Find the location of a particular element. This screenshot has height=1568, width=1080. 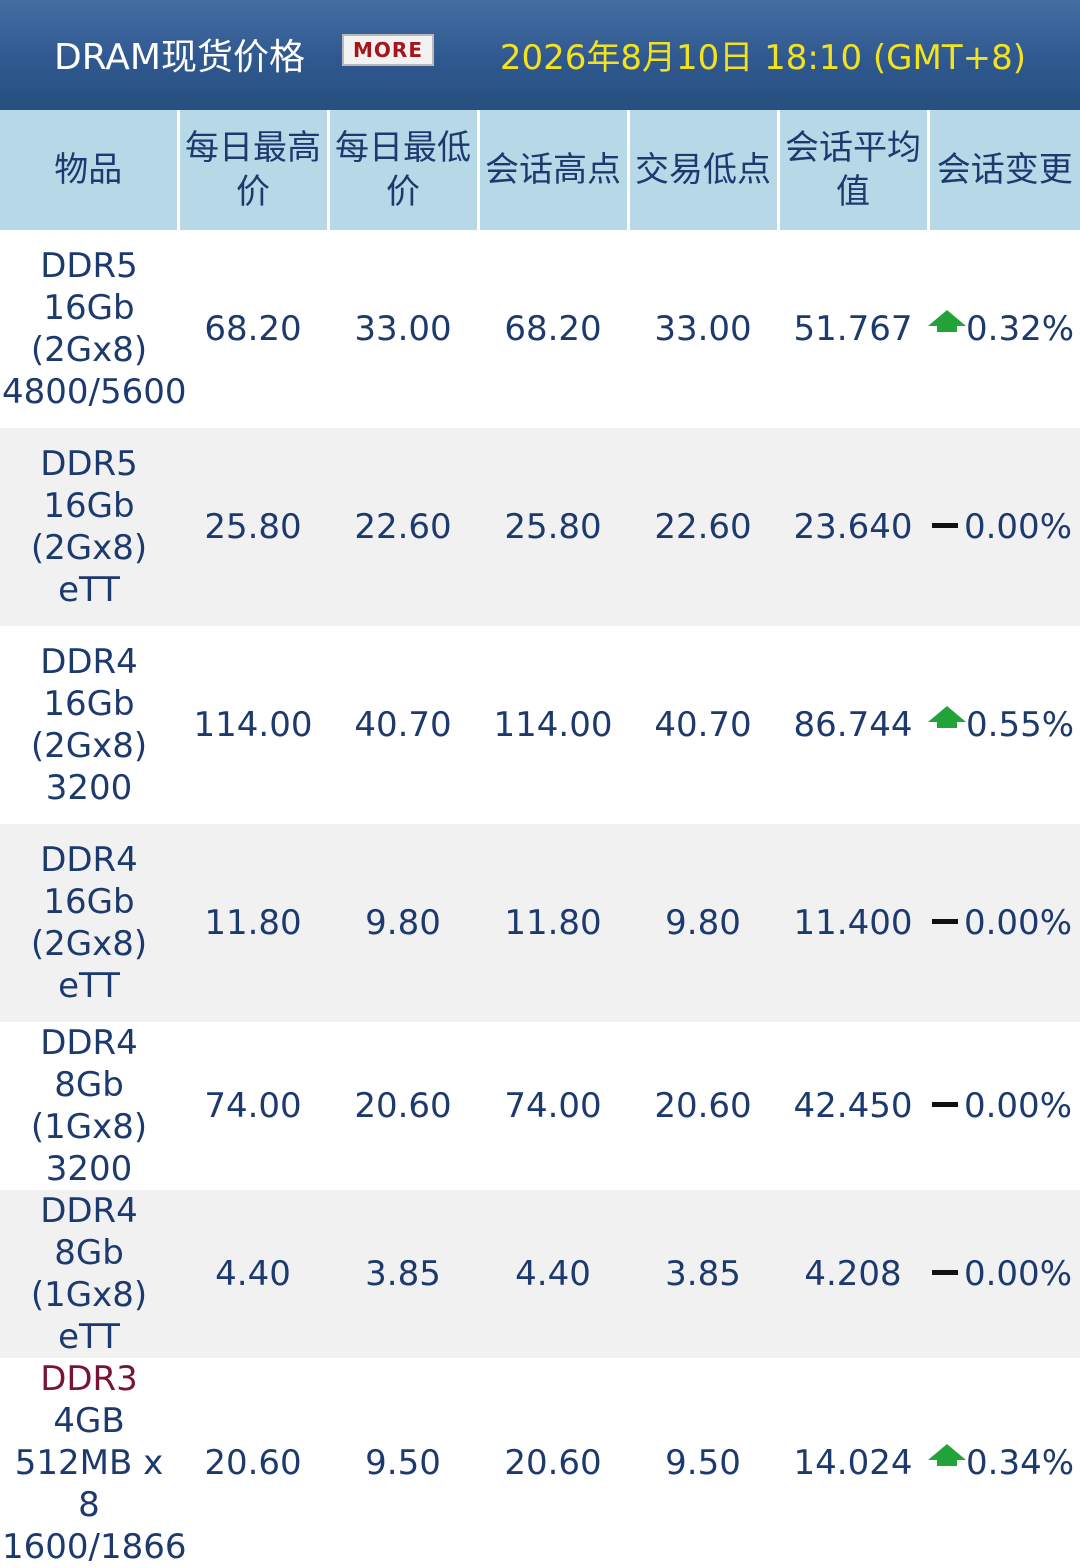

daily-low: 22.60 is located at coordinates (403, 527).